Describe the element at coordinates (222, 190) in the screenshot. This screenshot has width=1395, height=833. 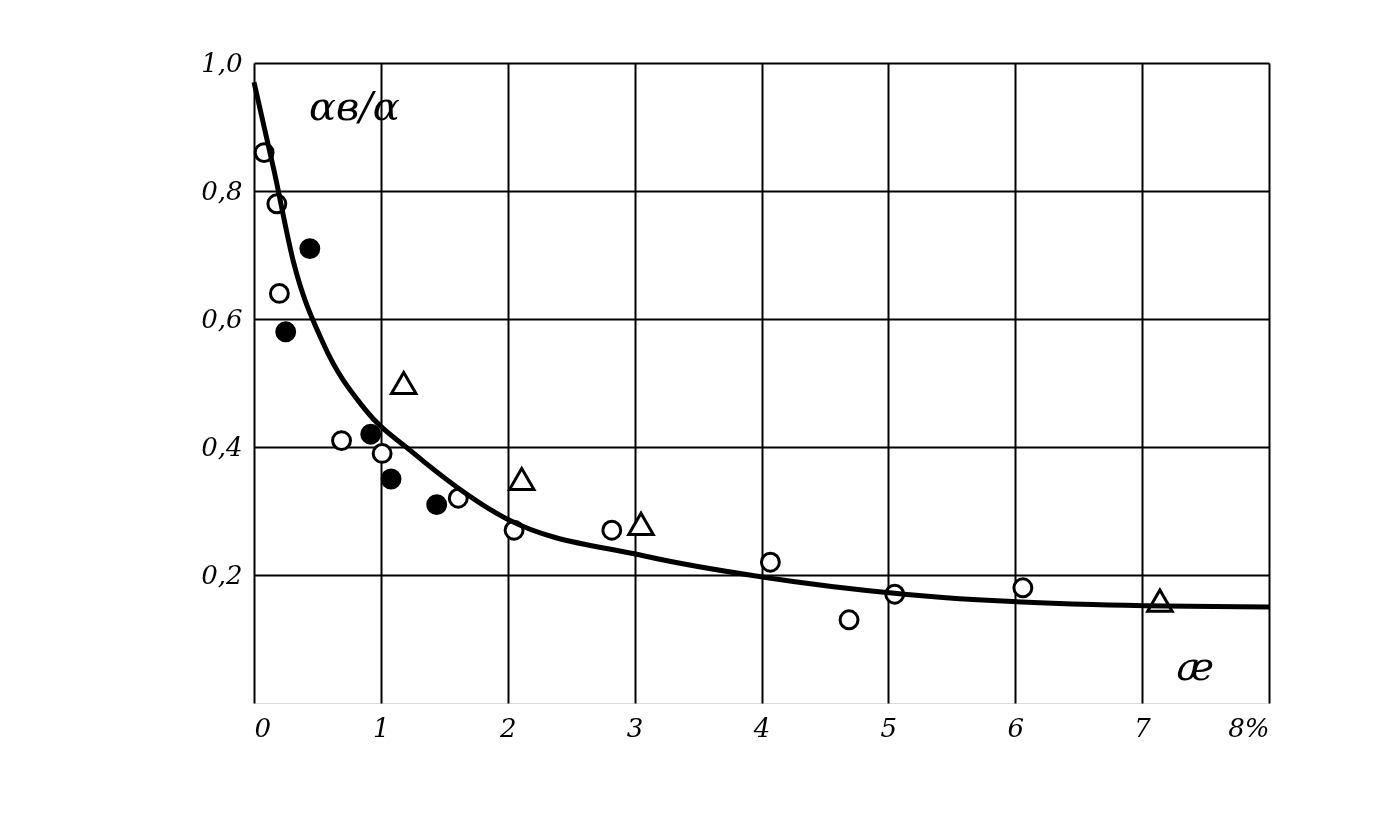
I see `y-tick-label: 0,8` at that location.